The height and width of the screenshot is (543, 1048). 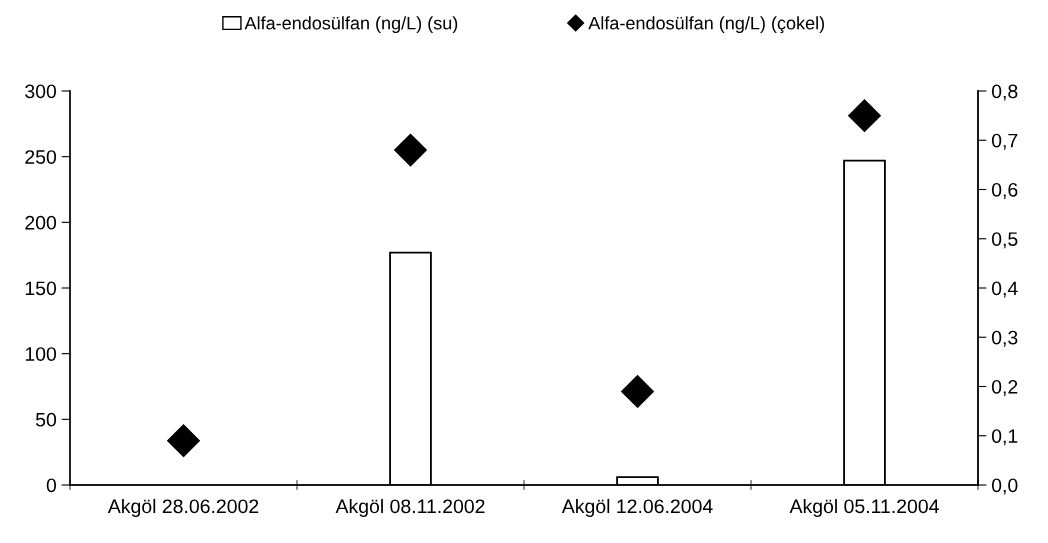 What do you see at coordinates (46, 419) in the screenshot?
I see `y-tick-label: 50` at bounding box center [46, 419].